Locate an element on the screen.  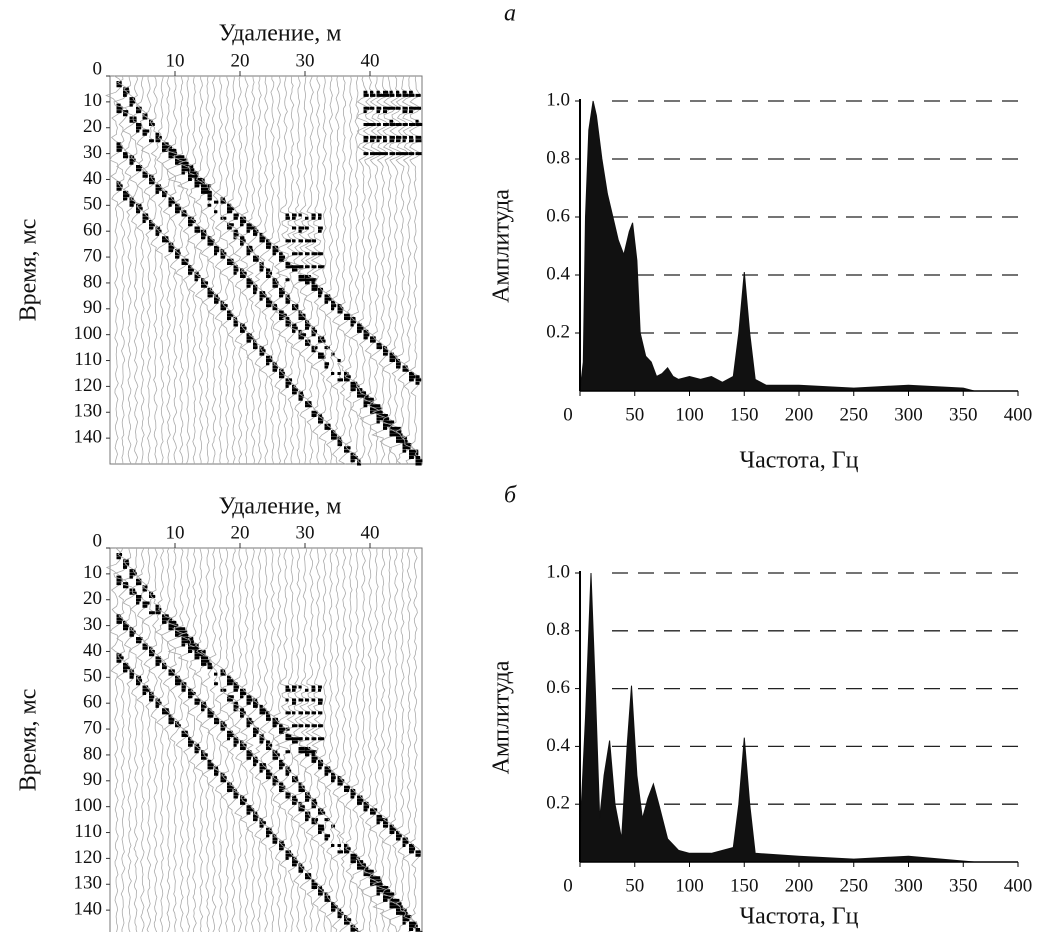
y-axis-title: Время, мс is located at coordinates (29, 270).